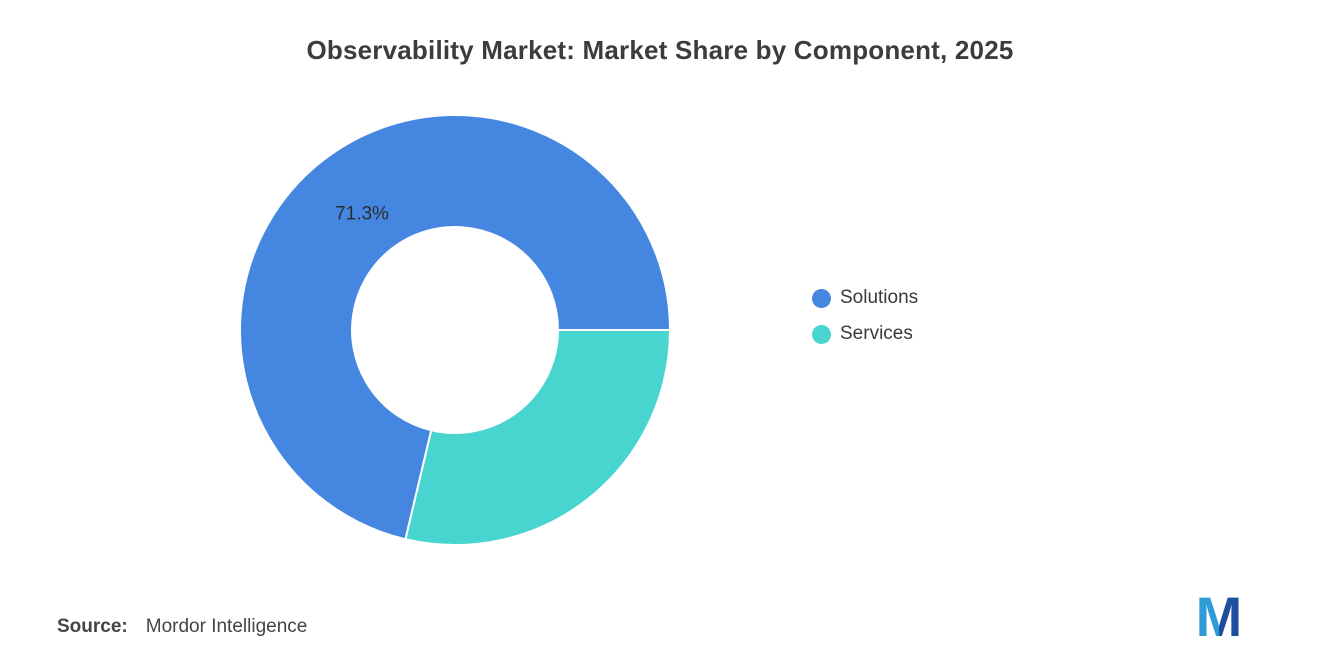 The height and width of the screenshot is (665, 1320). What do you see at coordinates (362, 213) in the screenshot?
I see `slice-data-label: 71.3%` at bounding box center [362, 213].